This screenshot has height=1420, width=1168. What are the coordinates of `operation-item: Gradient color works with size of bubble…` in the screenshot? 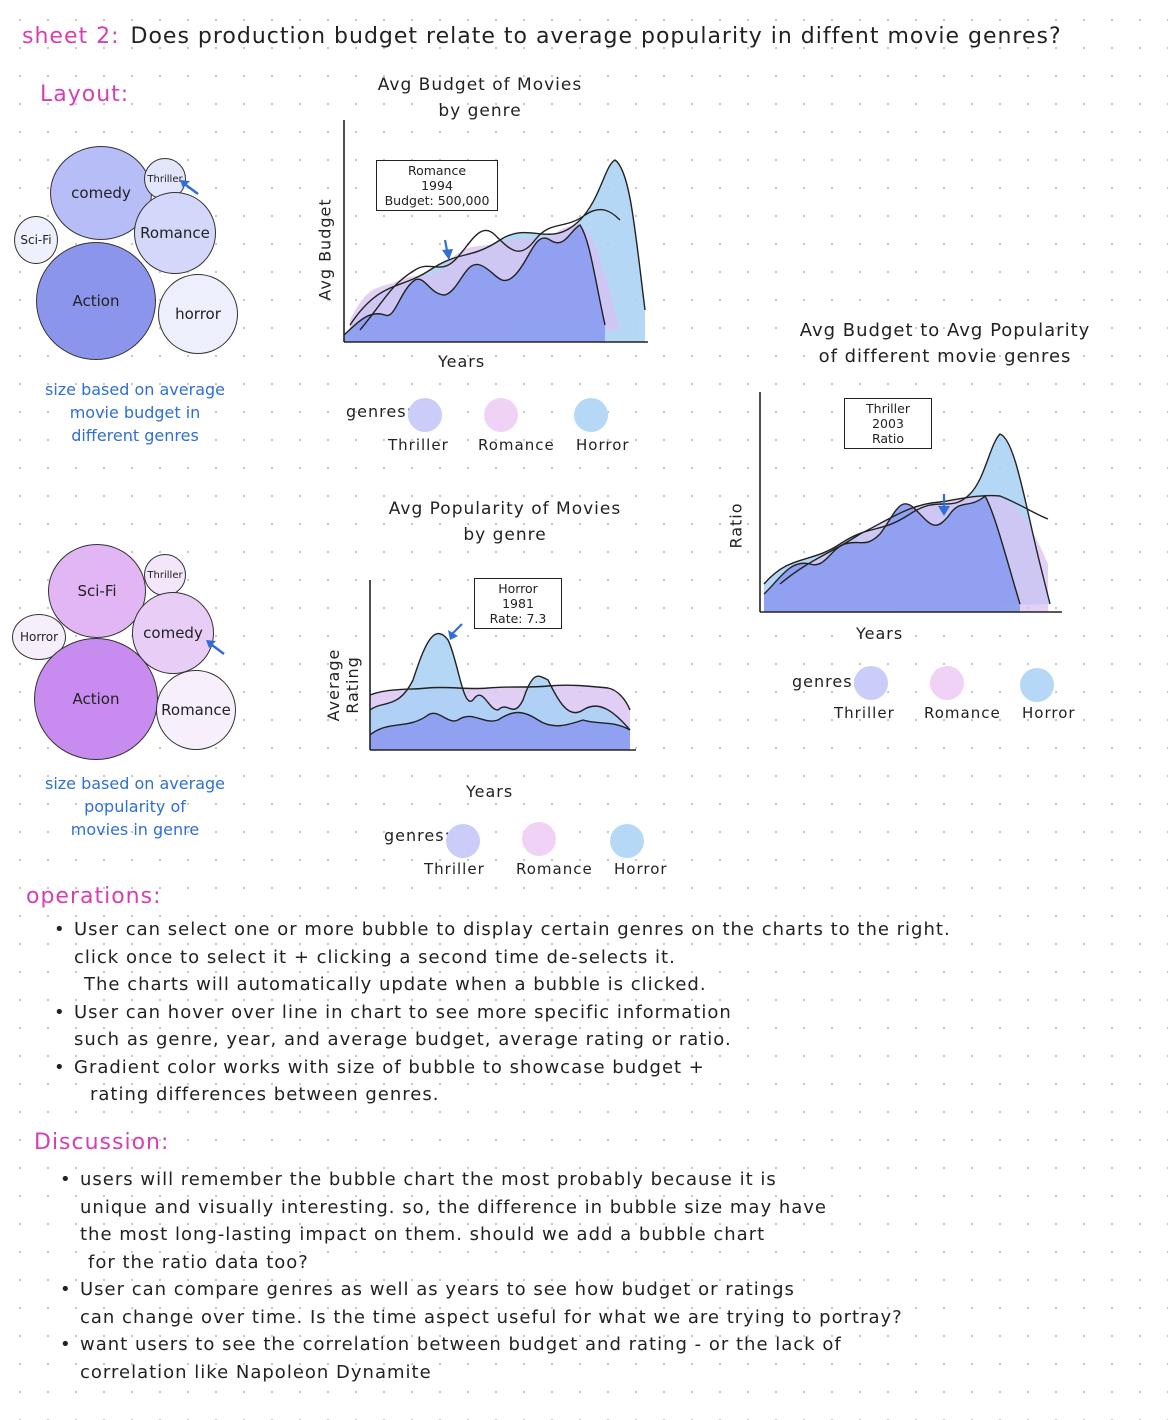 It's located at (584, 1081).